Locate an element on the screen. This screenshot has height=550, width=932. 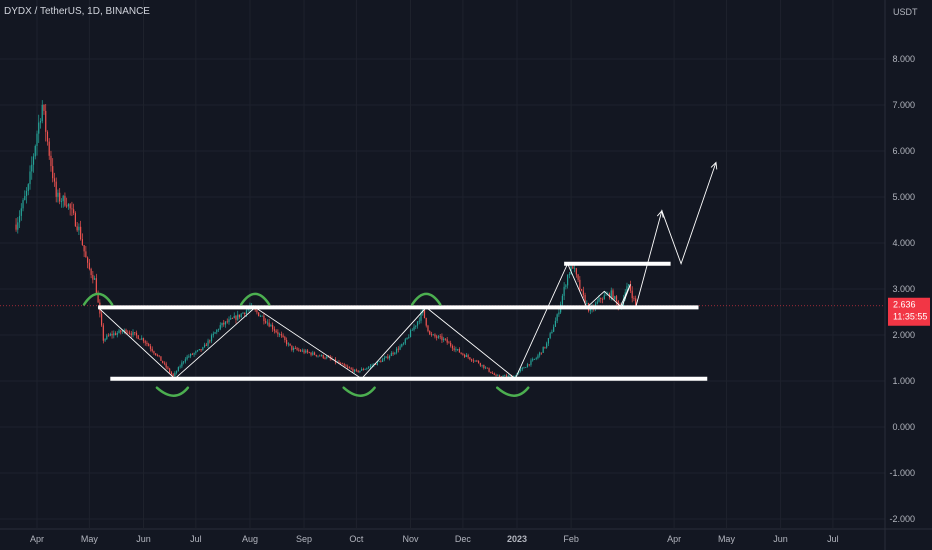
x-tick-label: Jun is located at coordinates (780, 539).